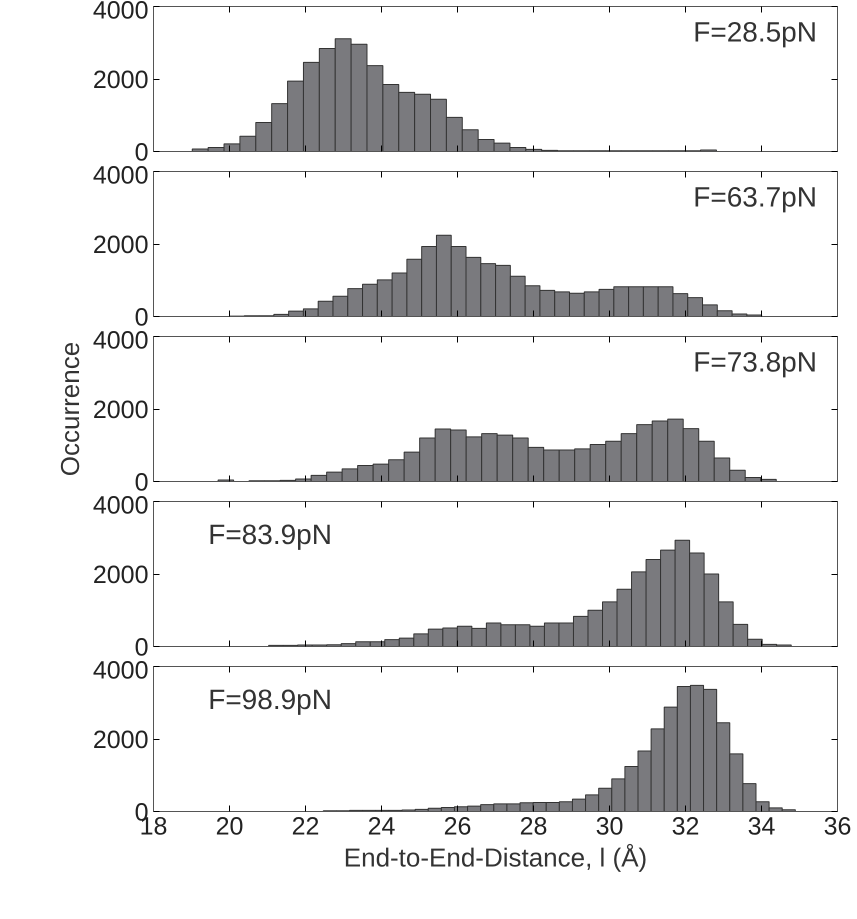  I want to click on x-tick-label: 26, so click(458, 826).